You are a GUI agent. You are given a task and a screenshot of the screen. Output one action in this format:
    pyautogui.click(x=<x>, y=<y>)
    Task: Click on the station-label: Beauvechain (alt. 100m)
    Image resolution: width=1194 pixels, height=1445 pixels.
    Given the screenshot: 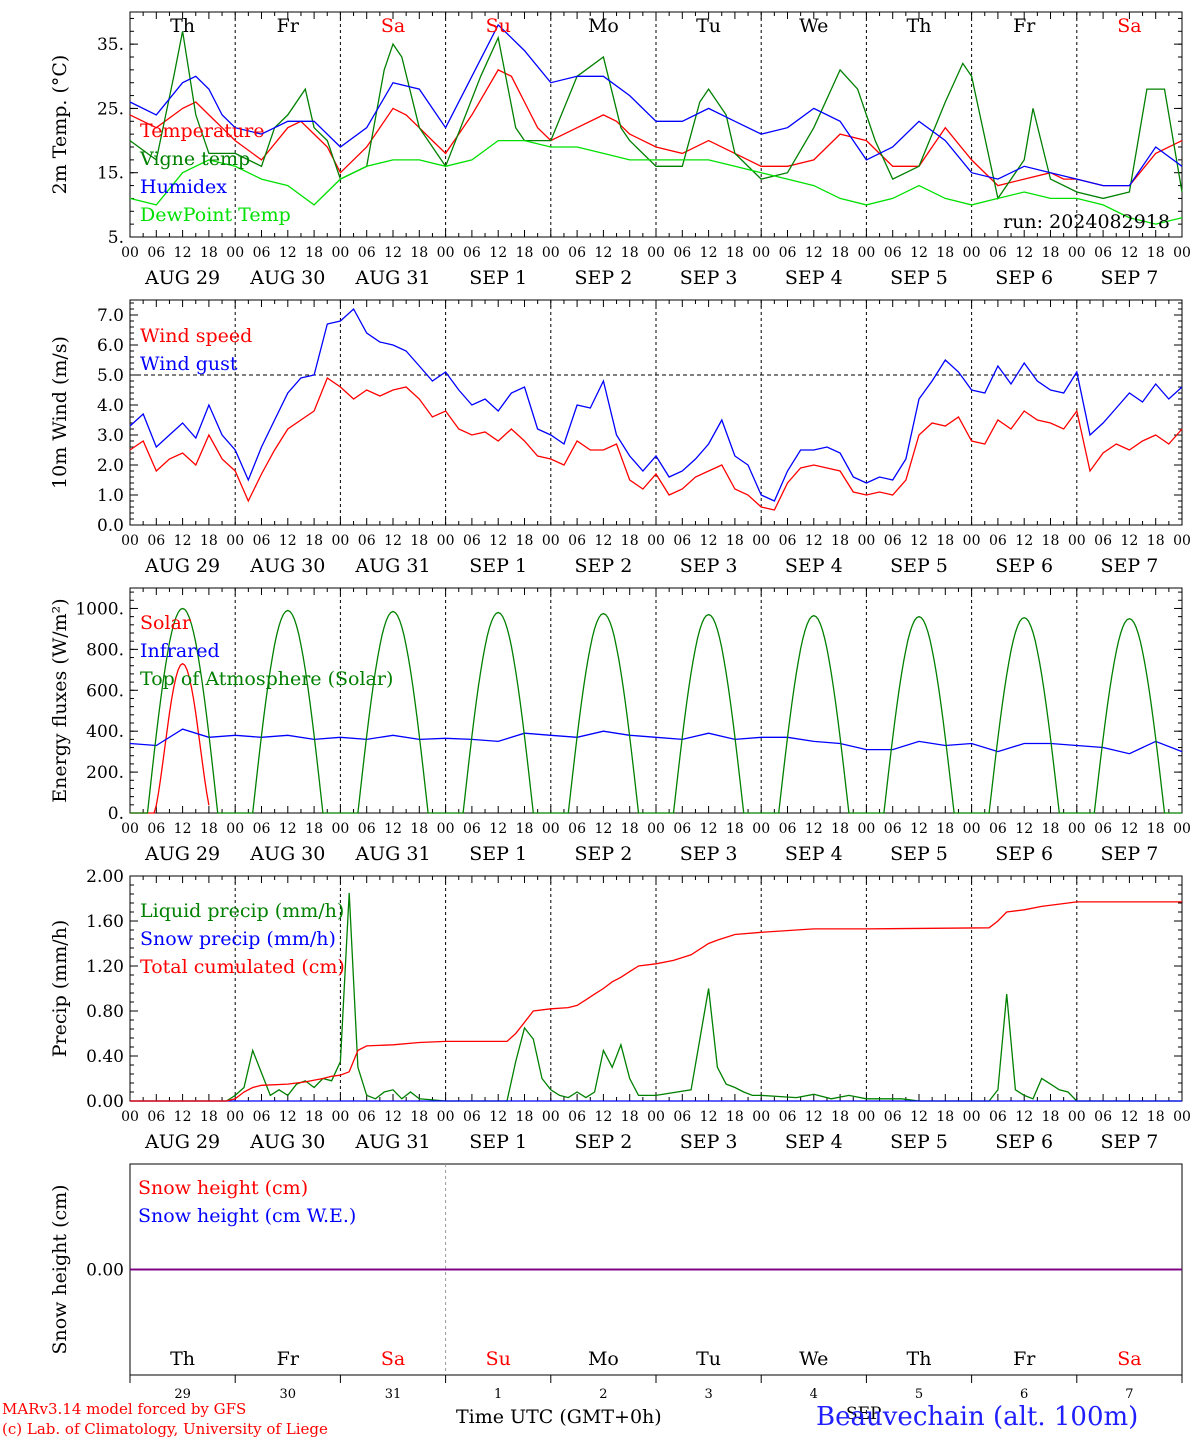 What is the action you would take?
    pyautogui.click(x=977, y=1417)
    